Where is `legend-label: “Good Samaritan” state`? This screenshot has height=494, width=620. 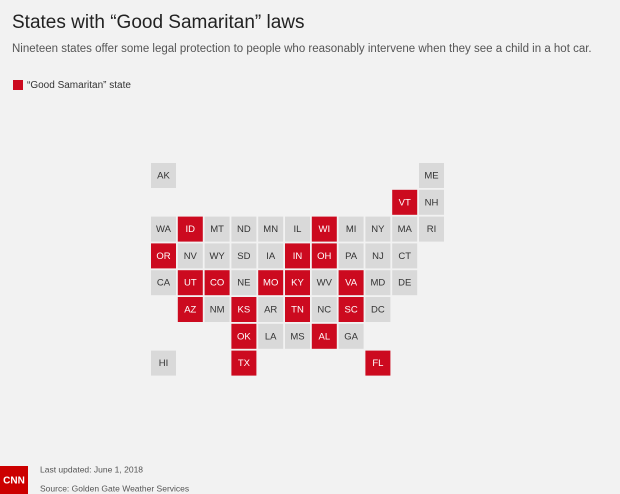
legend-label: “Good Samaritan” state is located at coordinates (79, 85).